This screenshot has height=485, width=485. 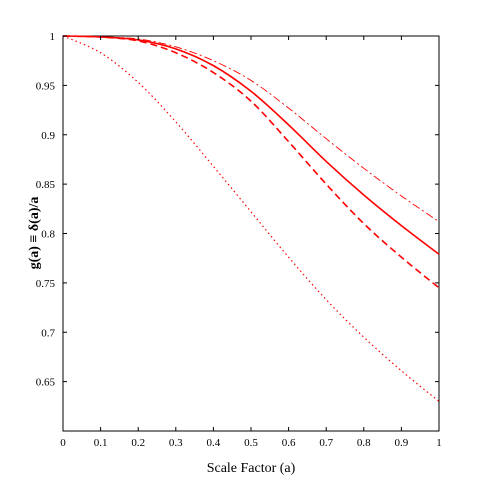 What do you see at coordinates (251, 468) in the screenshot?
I see `x-axis-label: Scale Factor (a)` at bounding box center [251, 468].